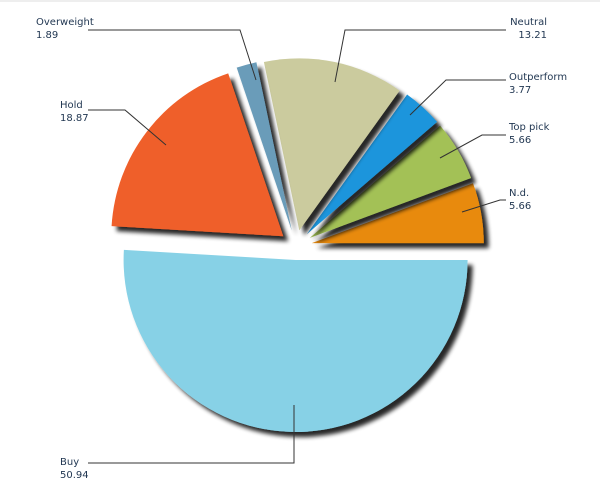 This screenshot has width=600, height=485. I want to click on slice-label: Buy, so click(69, 462).